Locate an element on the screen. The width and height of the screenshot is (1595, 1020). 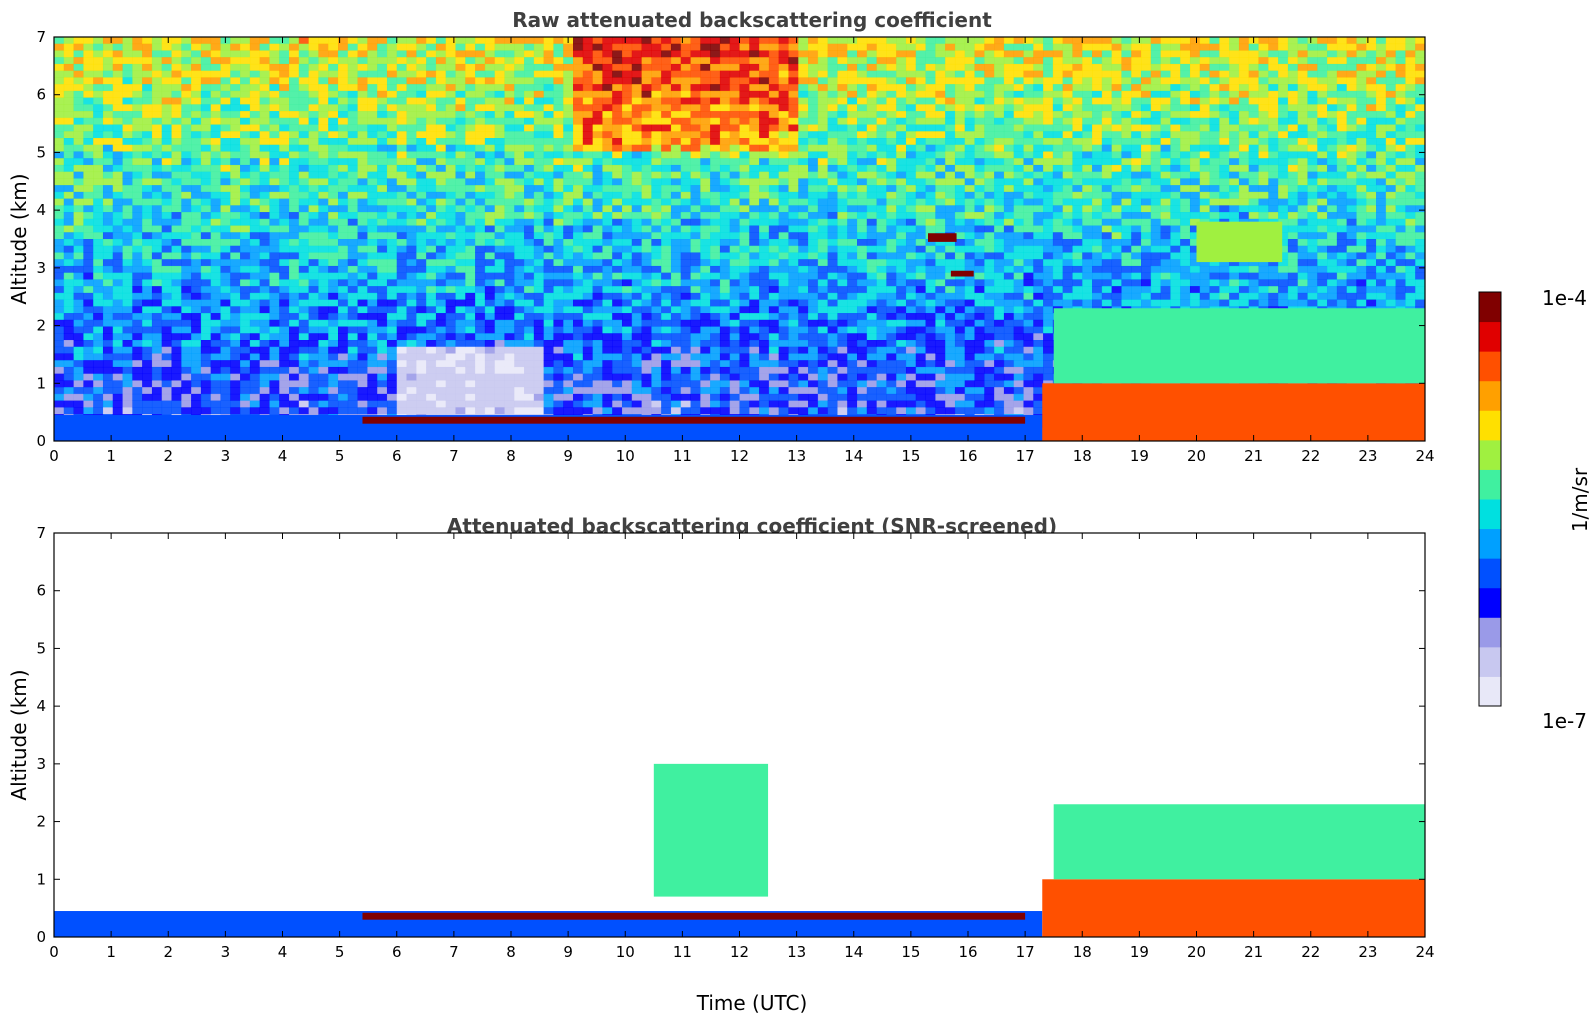
colorbar-min-label: 1e-7 is located at coordinates (1564, 721).